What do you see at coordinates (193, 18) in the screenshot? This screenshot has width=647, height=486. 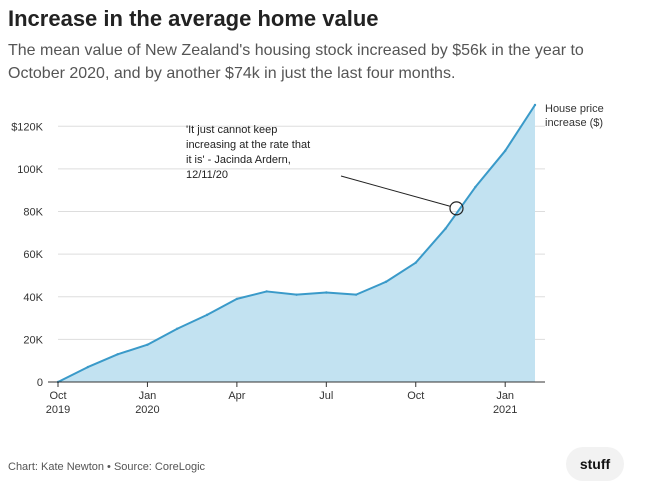 I see `chart-title: Increase in the average home value` at bounding box center [193, 18].